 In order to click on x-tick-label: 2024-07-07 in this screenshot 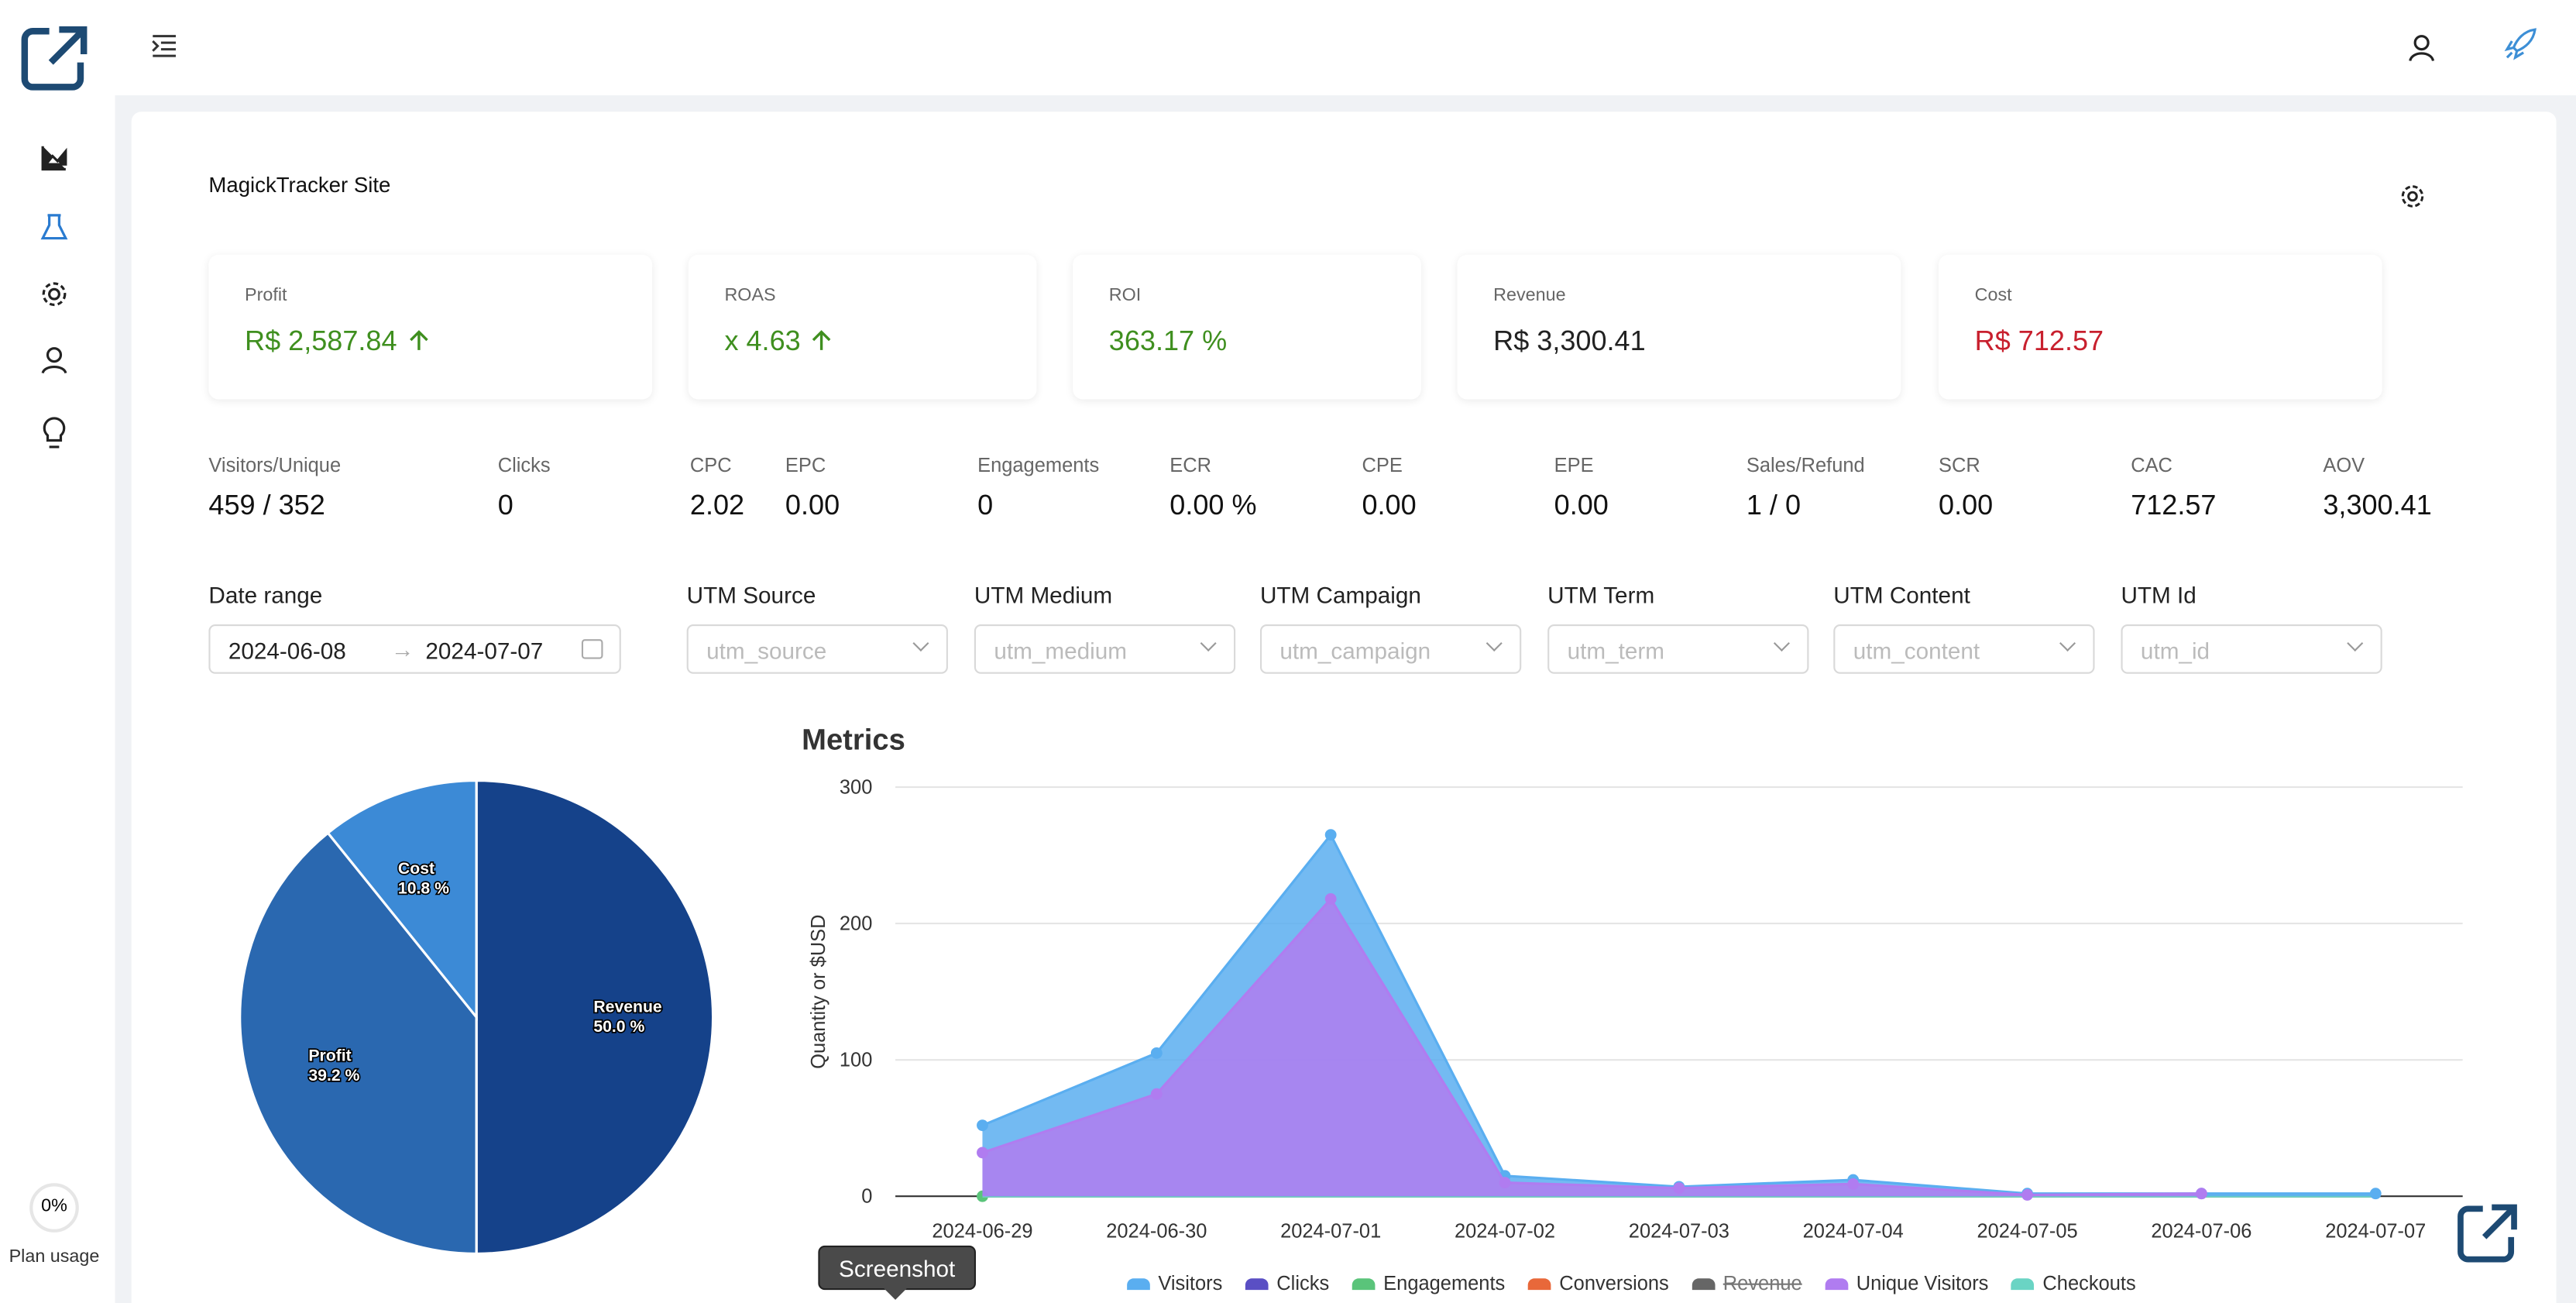, I will do `click(2375, 1231)`.